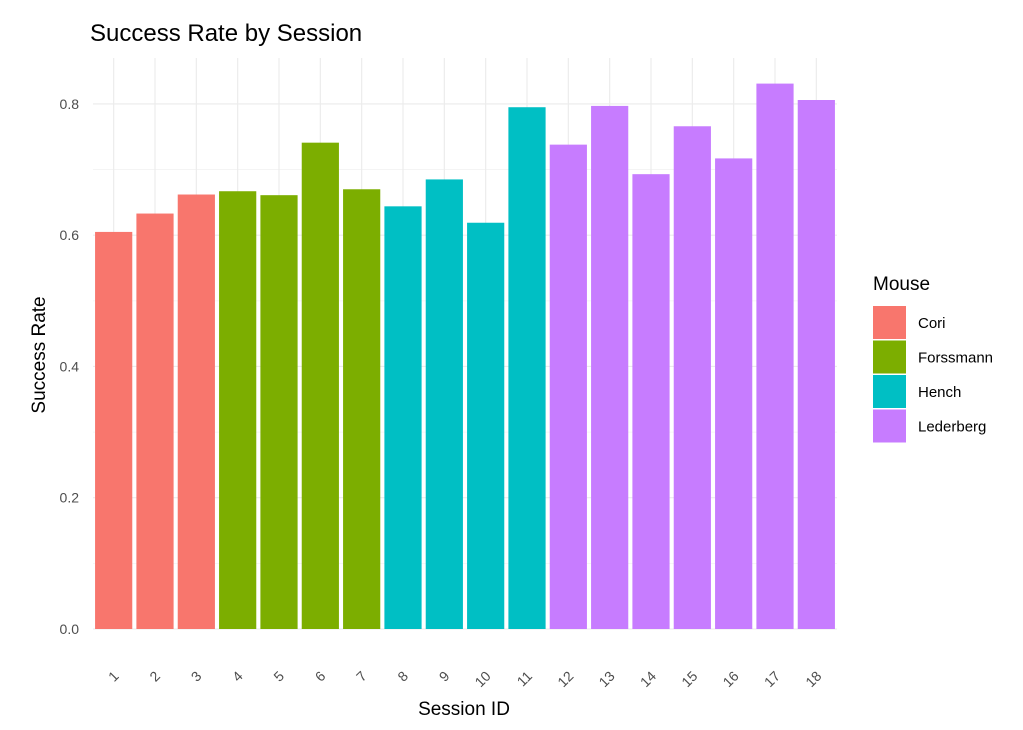 The height and width of the screenshot is (730, 1023). I want to click on y-tick-label: 0.2, so click(70, 498).